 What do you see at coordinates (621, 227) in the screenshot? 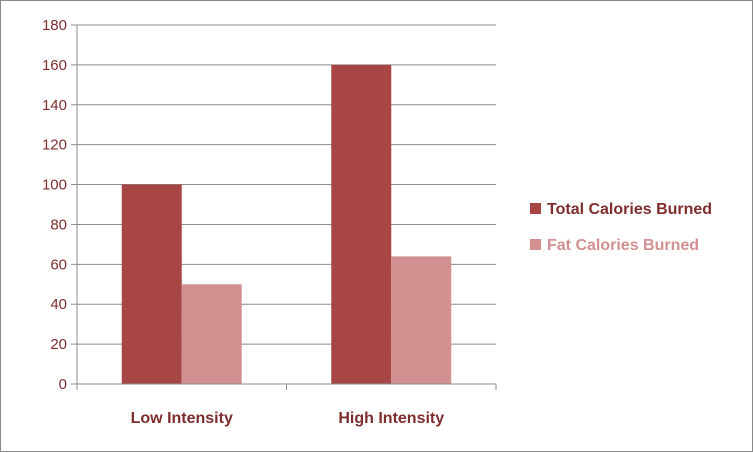
I see `legend: Total Calories Burned Fat Calories Burned` at bounding box center [621, 227].